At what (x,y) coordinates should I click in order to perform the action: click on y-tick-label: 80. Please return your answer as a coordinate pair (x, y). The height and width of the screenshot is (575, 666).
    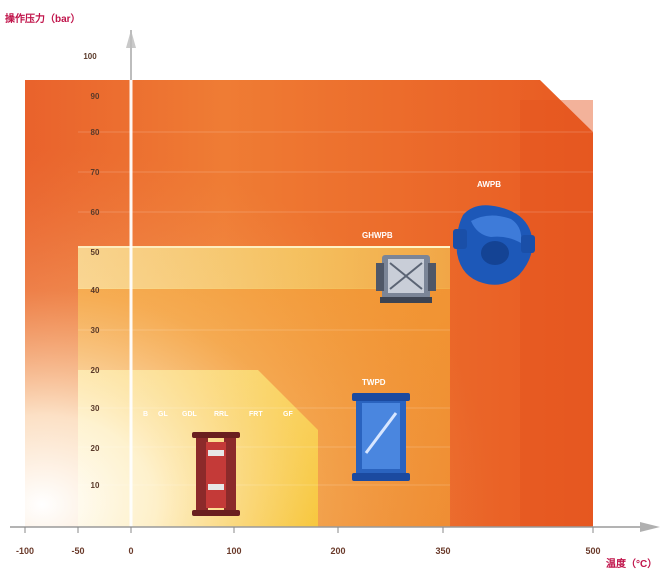
    Looking at the image, I should click on (95, 132).